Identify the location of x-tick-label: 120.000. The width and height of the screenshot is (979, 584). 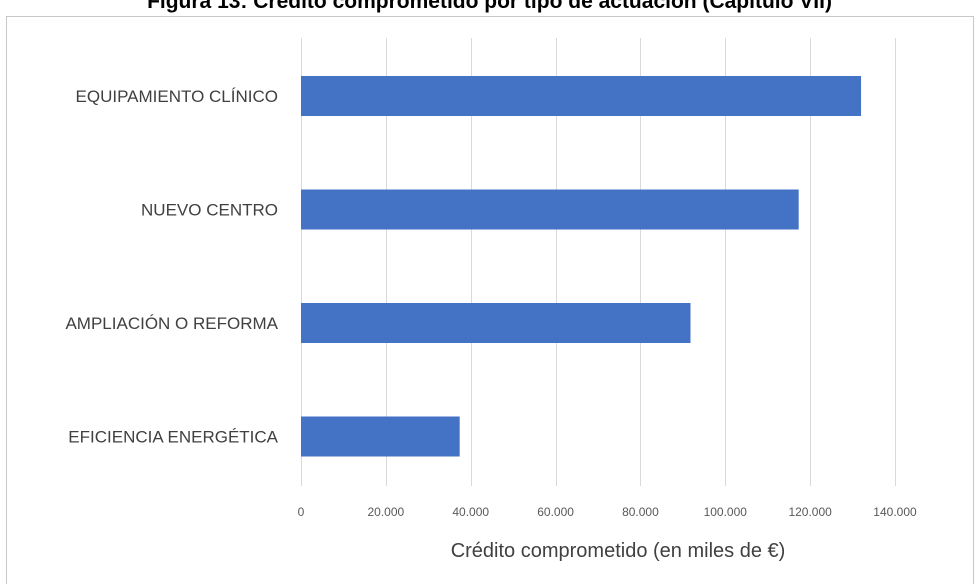
(810, 512).